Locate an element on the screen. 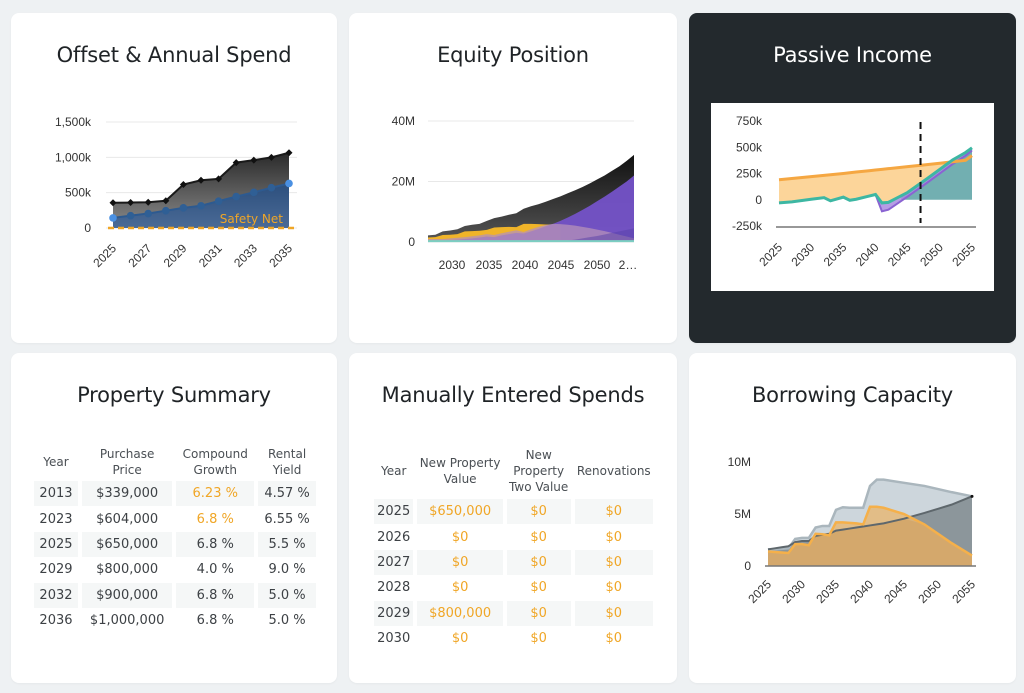  table-cell-yield: 9.0 % is located at coordinates (287, 570).